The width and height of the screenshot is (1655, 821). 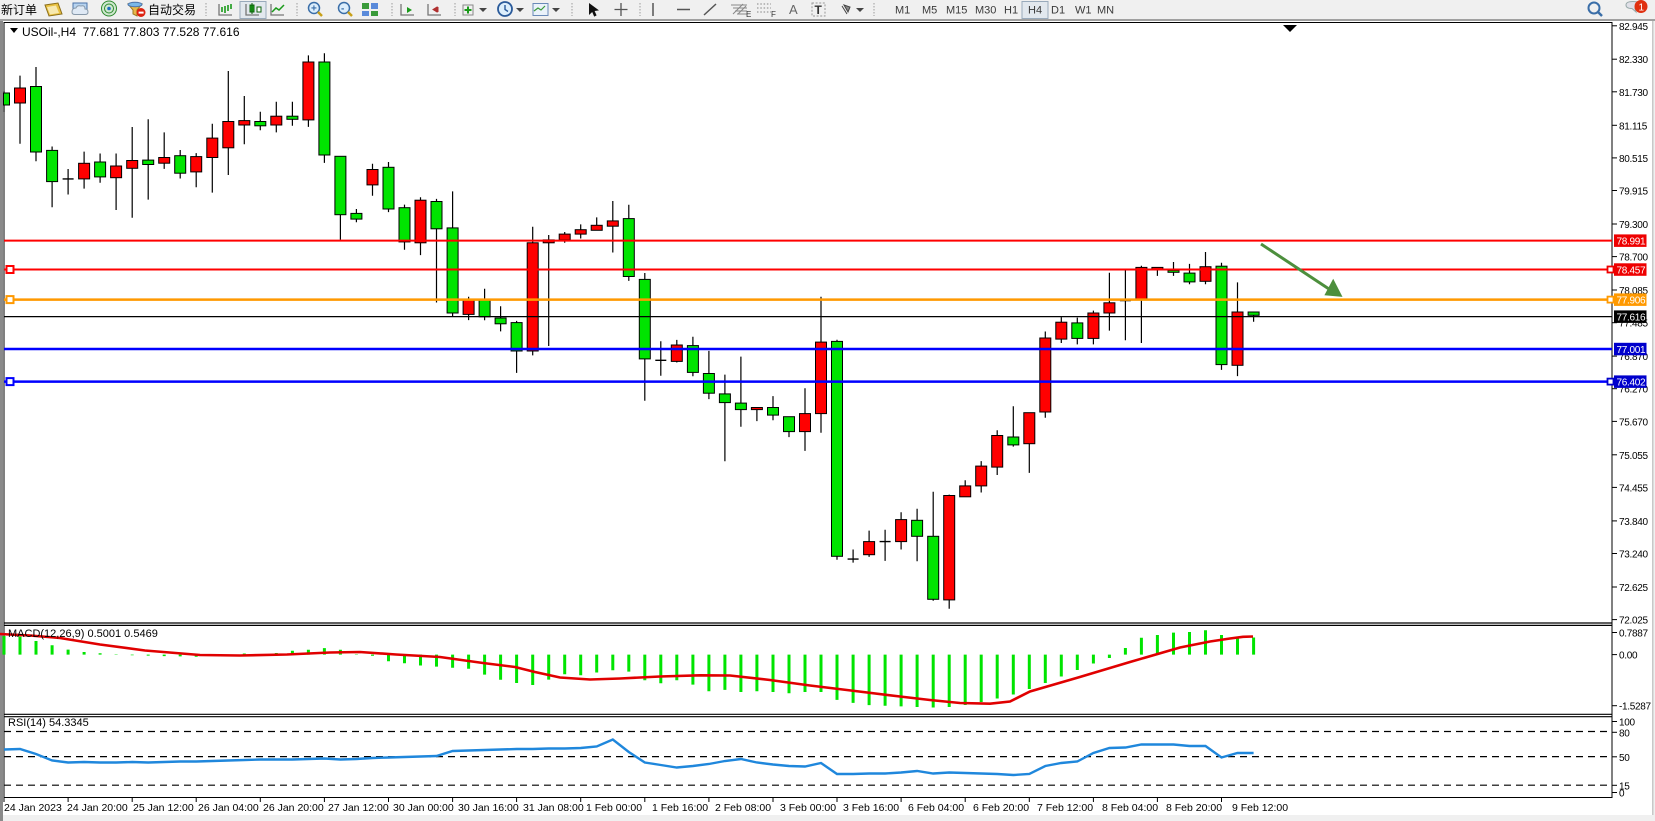 What do you see at coordinates (902, 11) in the screenshot?
I see `svg-text: M1` at bounding box center [902, 11].